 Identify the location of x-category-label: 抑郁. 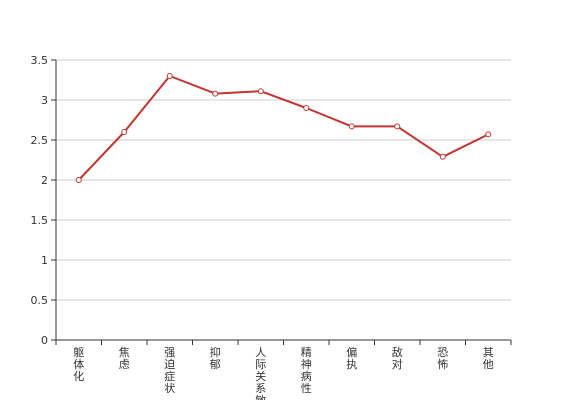
(215, 358).